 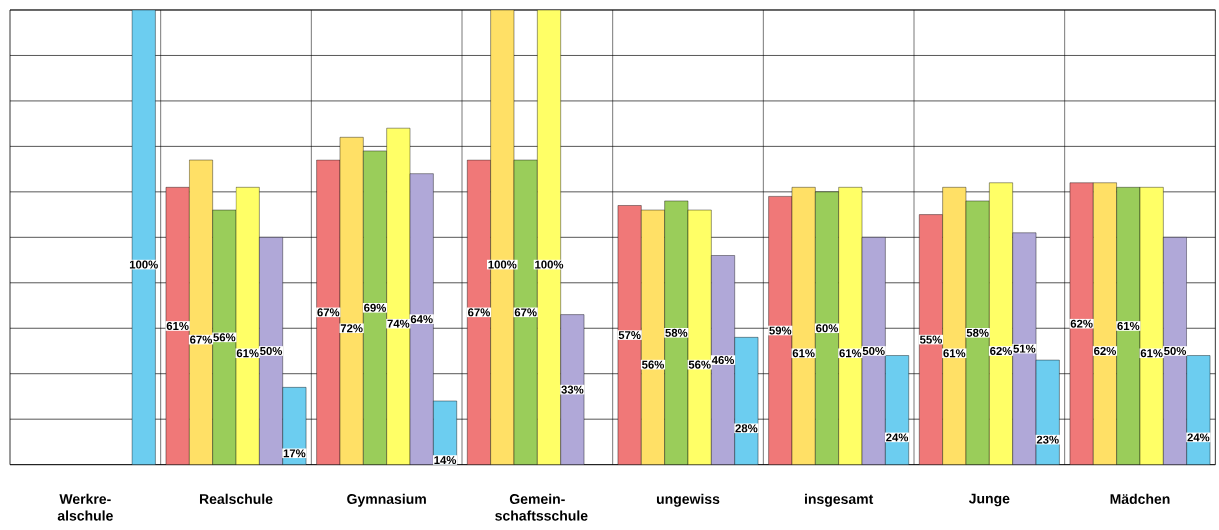 What do you see at coordinates (723, 360) in the screenshot?
I see `data-label: 46%` at bounding box center [723, 360].